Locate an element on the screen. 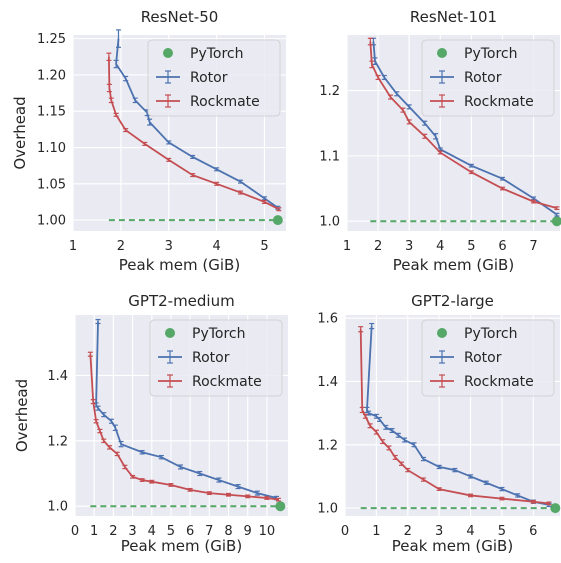  chart-title: ResNet-101 is located at coordinates (453, 17).